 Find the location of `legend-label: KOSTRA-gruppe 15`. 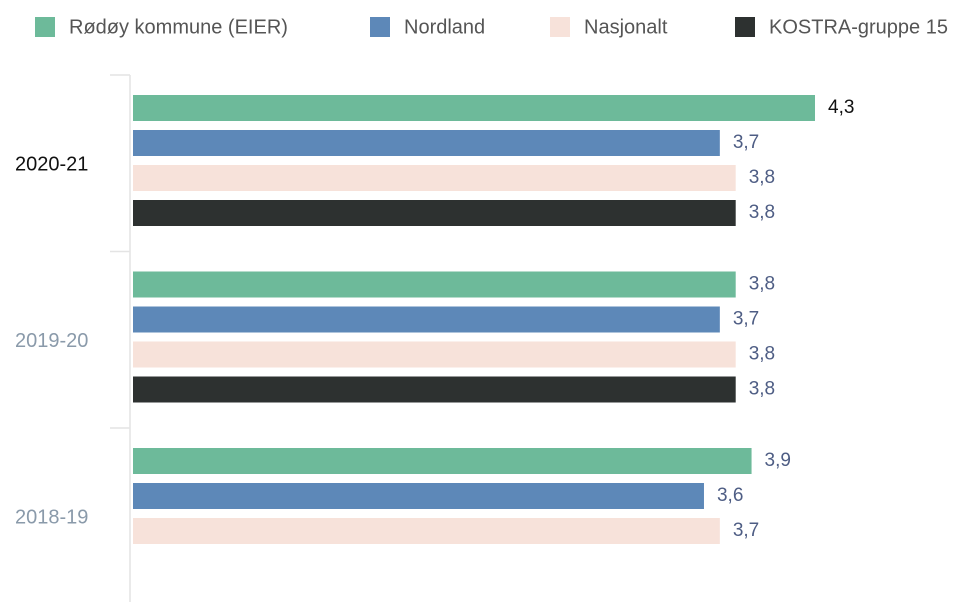

legend-label: KOSTRA-gruppe 15 is located at coordinates (858, 27).